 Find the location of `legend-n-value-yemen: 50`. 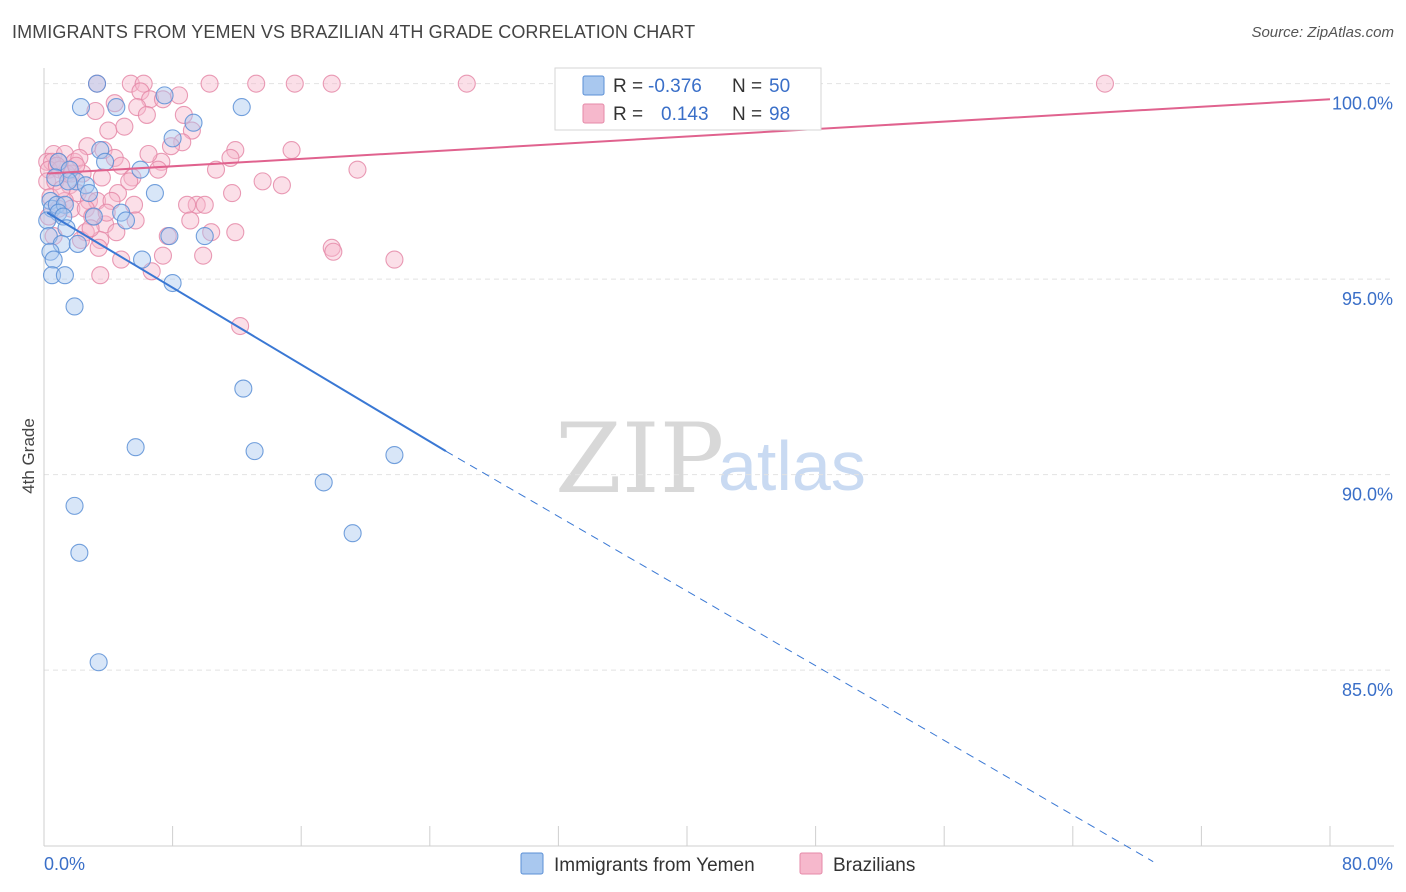

legend-n-value-yemen: 50 is located at coordinates (779, 86).